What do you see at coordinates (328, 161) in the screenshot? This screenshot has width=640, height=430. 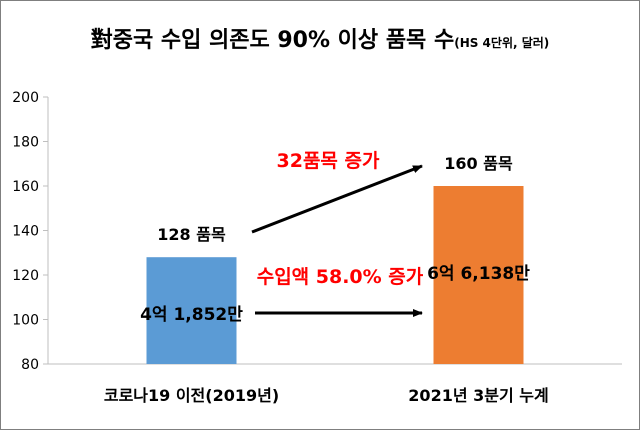 I see `annotation-item-increase: 32품목 증가` at bounding box center [328, 161].